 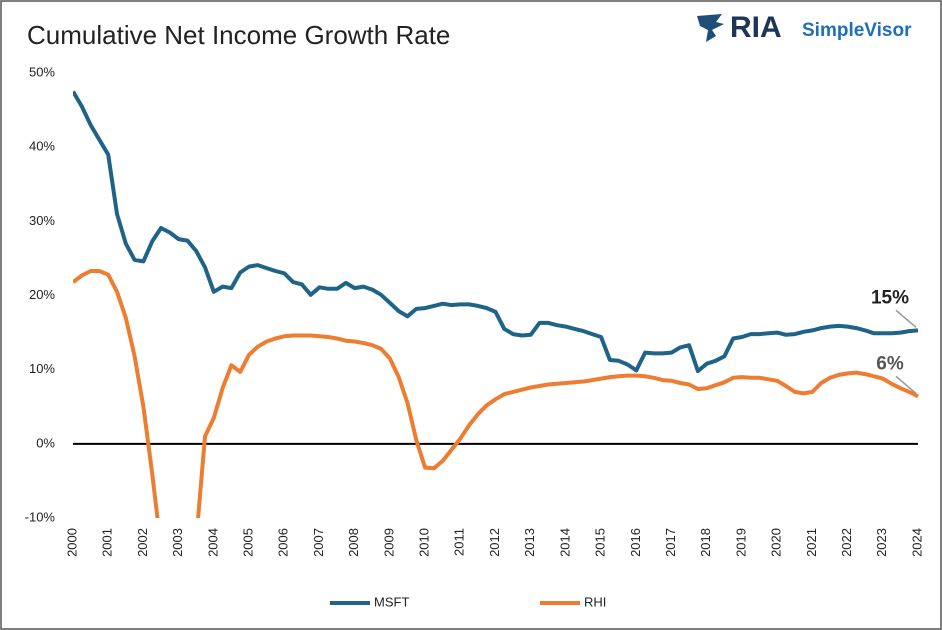 What do you see at coordinates (494, 542) in the screenshot?
I see `x-tick-label: 2012` at bounding box center [494, 542].